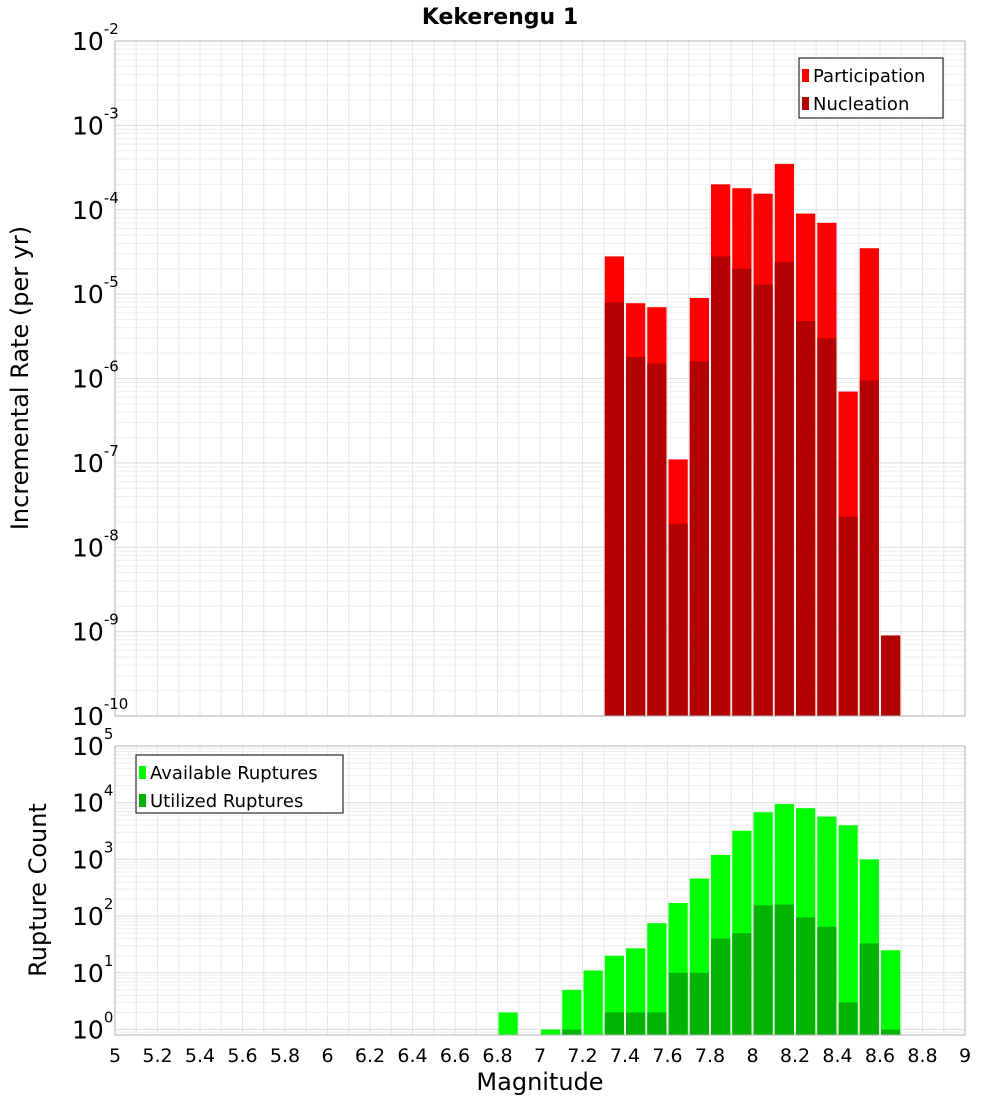 This screenshot has height=1100, width=1000. I want to click on bottom-bars, so click(699, 919).